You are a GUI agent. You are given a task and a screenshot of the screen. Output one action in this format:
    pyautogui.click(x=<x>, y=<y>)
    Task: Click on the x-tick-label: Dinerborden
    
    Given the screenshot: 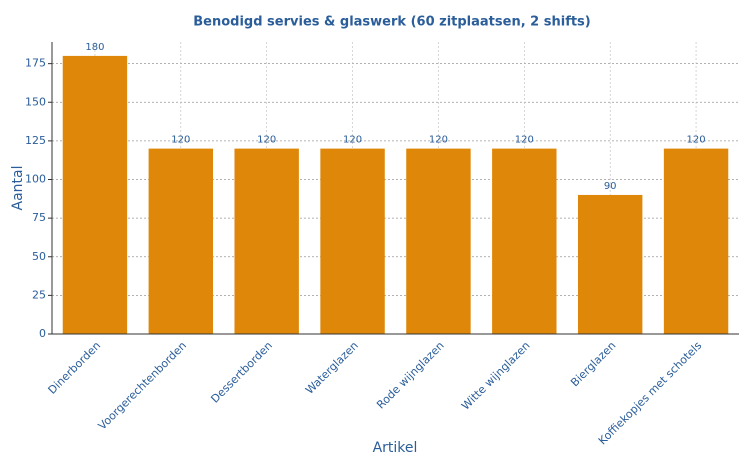 What is the action you would take?
    pyautogui.click(x=75, y=368)
    